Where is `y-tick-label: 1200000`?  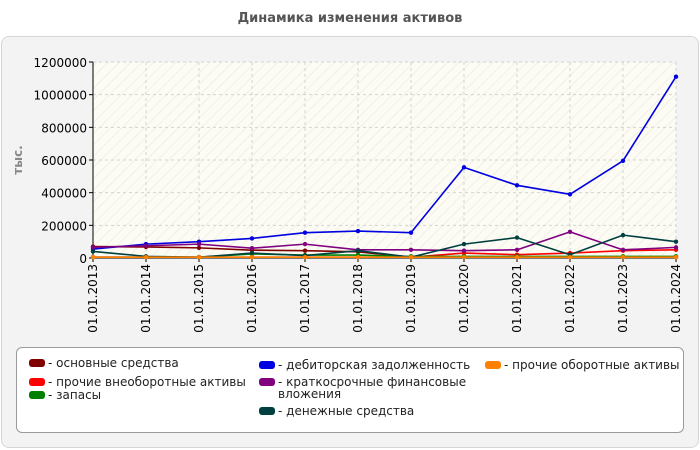 y-tick-label: 1200000 is located at coordinates (60, 63).